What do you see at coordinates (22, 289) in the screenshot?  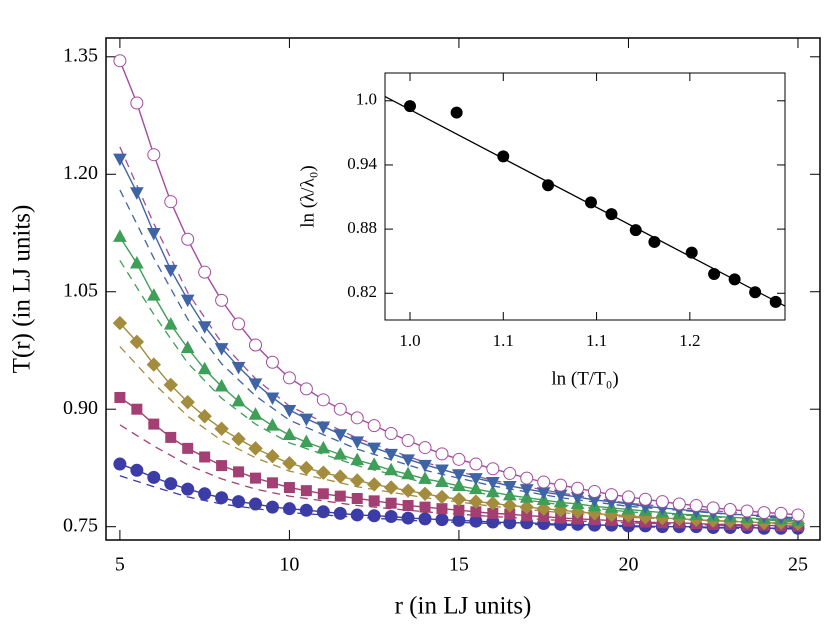 I see `y-axis-label: T(r) (in LJ units)` at bounding box center [22, 289].